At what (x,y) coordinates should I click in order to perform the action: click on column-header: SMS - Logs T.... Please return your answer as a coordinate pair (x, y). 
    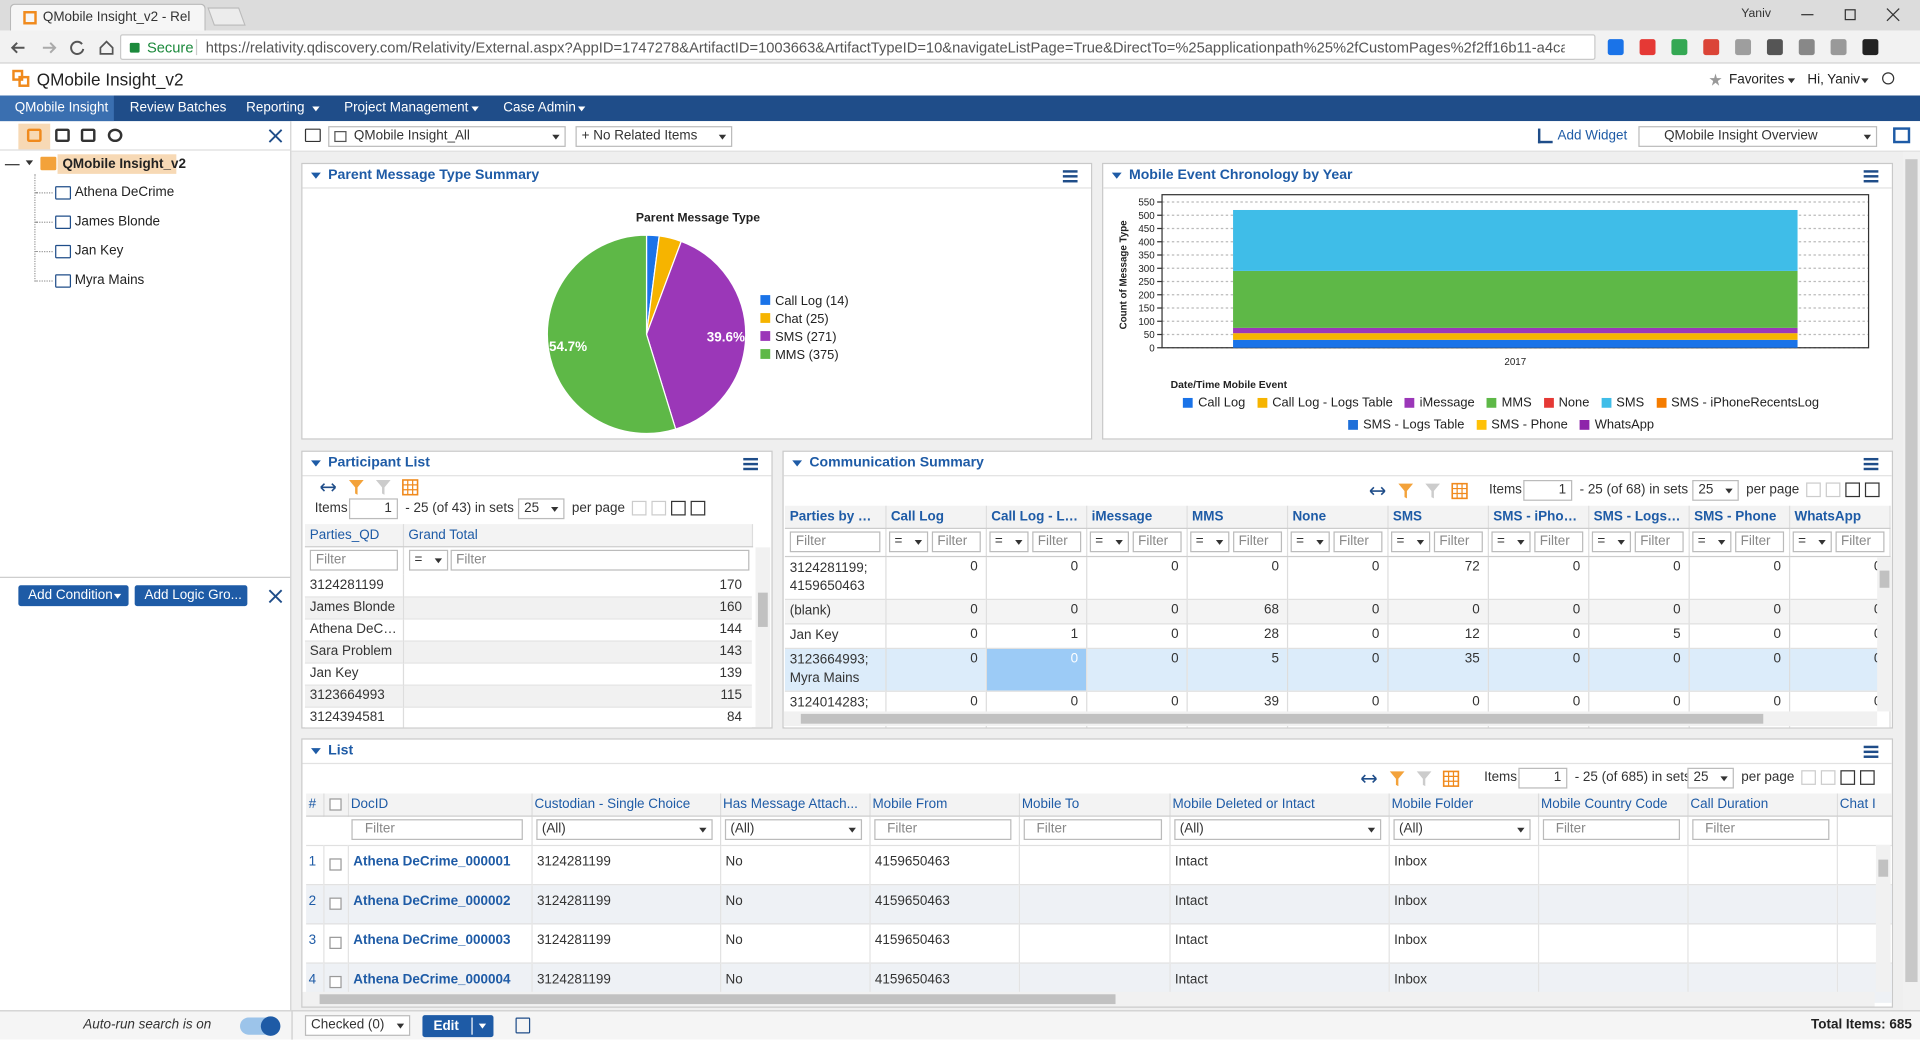
    Looking at the image, I should click on (1639, 517).